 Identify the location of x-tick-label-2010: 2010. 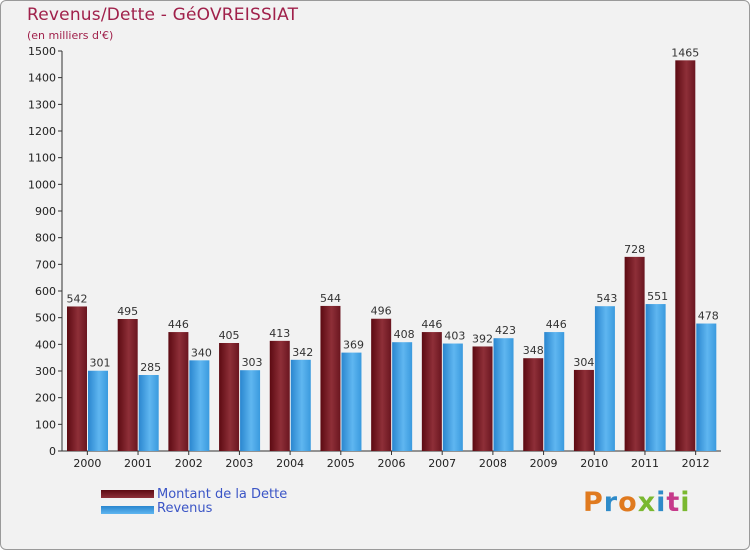
(594, 463).